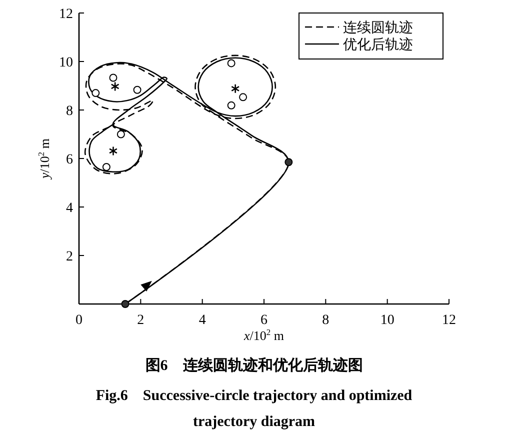 Image resolution: width=508 pixels, height=445 pixels. I want to click on text: Fig.6 Successive-circle trajectory and optimized trajectory diagram, so click(254, 409).